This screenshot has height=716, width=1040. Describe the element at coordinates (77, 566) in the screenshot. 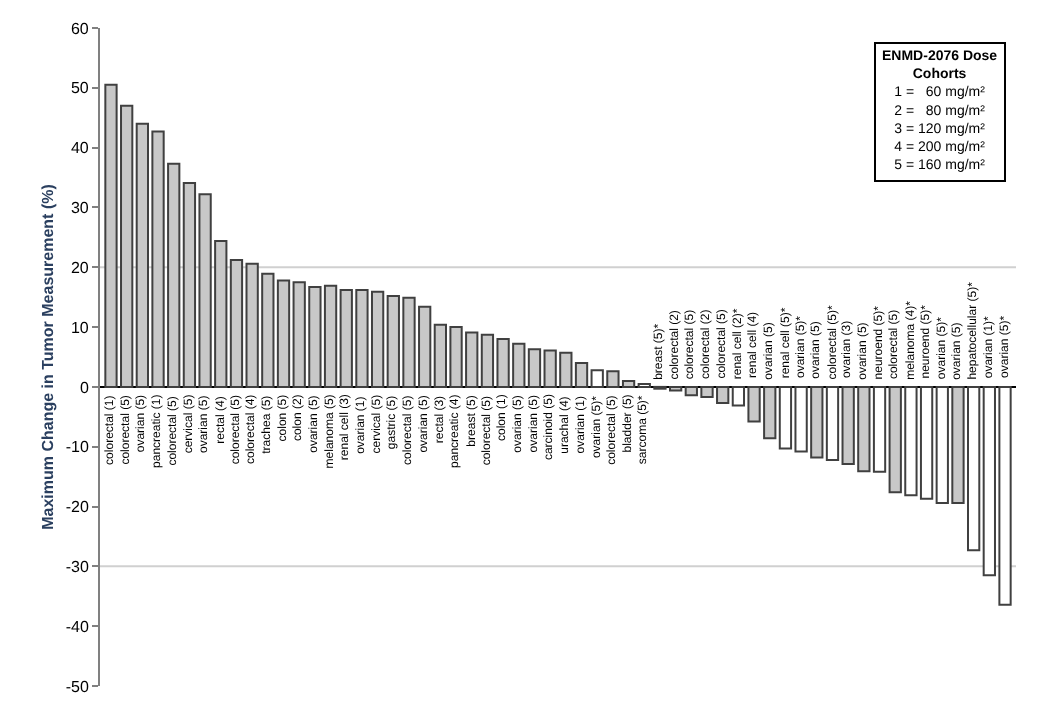

I see `y-tick-label: -30` at that location.